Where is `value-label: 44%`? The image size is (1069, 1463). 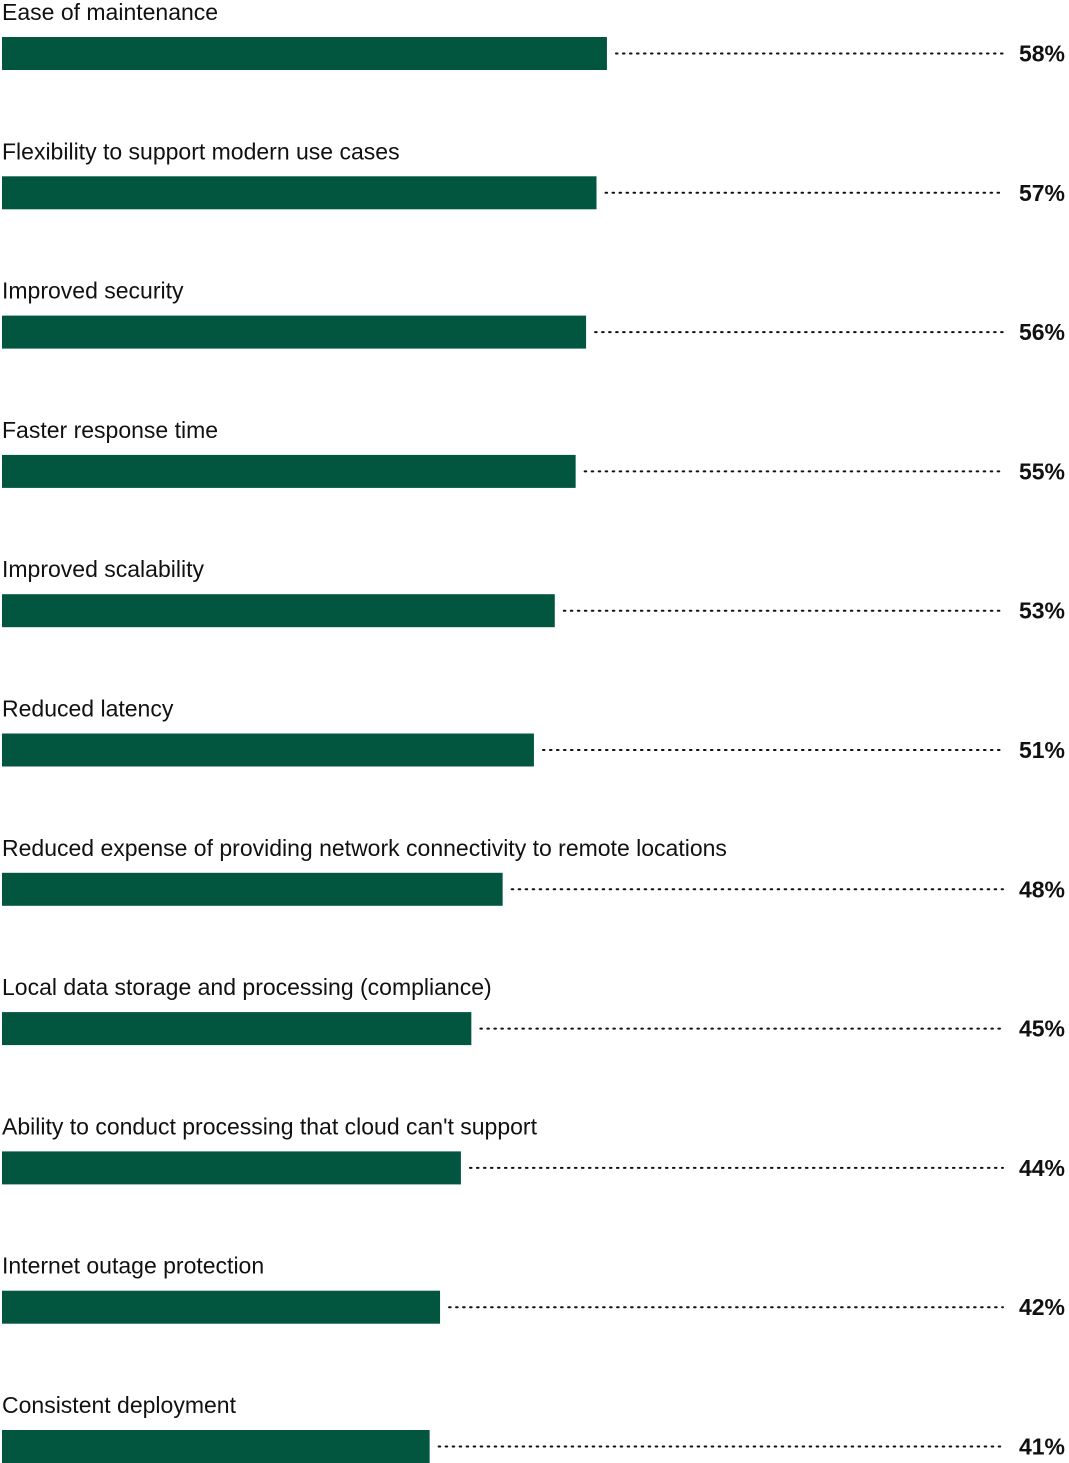
value-label: 44% is located at coordinates (1042, 1168).